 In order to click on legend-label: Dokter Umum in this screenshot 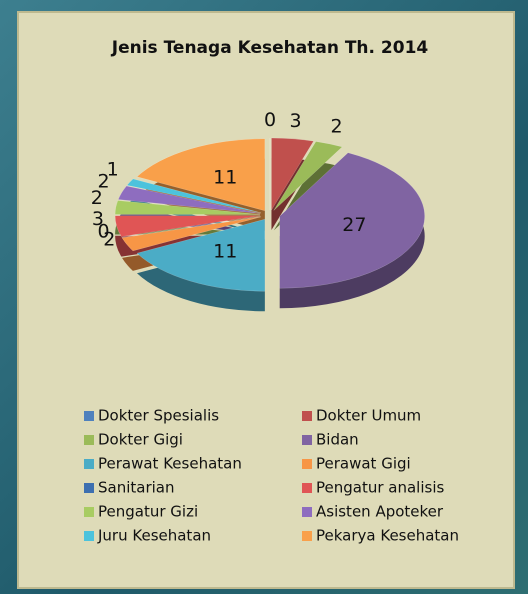, I will do `click(368, 416)`.